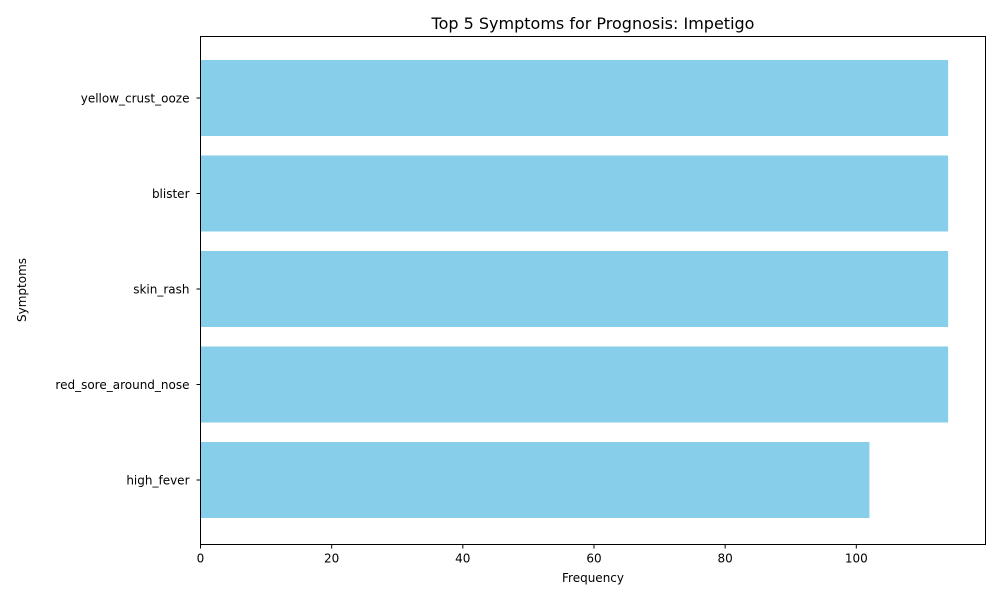 The width and height of the screenshot is (1000, 600). I want to click on y-tick-label: skin_rash, so click(161, 290).